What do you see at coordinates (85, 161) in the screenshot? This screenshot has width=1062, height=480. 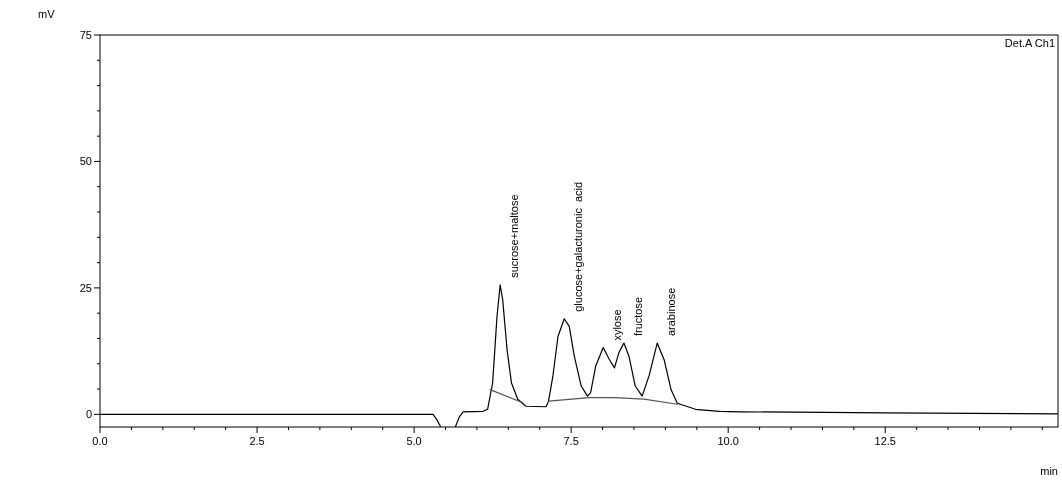 I see `y-tick-label: 50` at bounding box center [85, 161].